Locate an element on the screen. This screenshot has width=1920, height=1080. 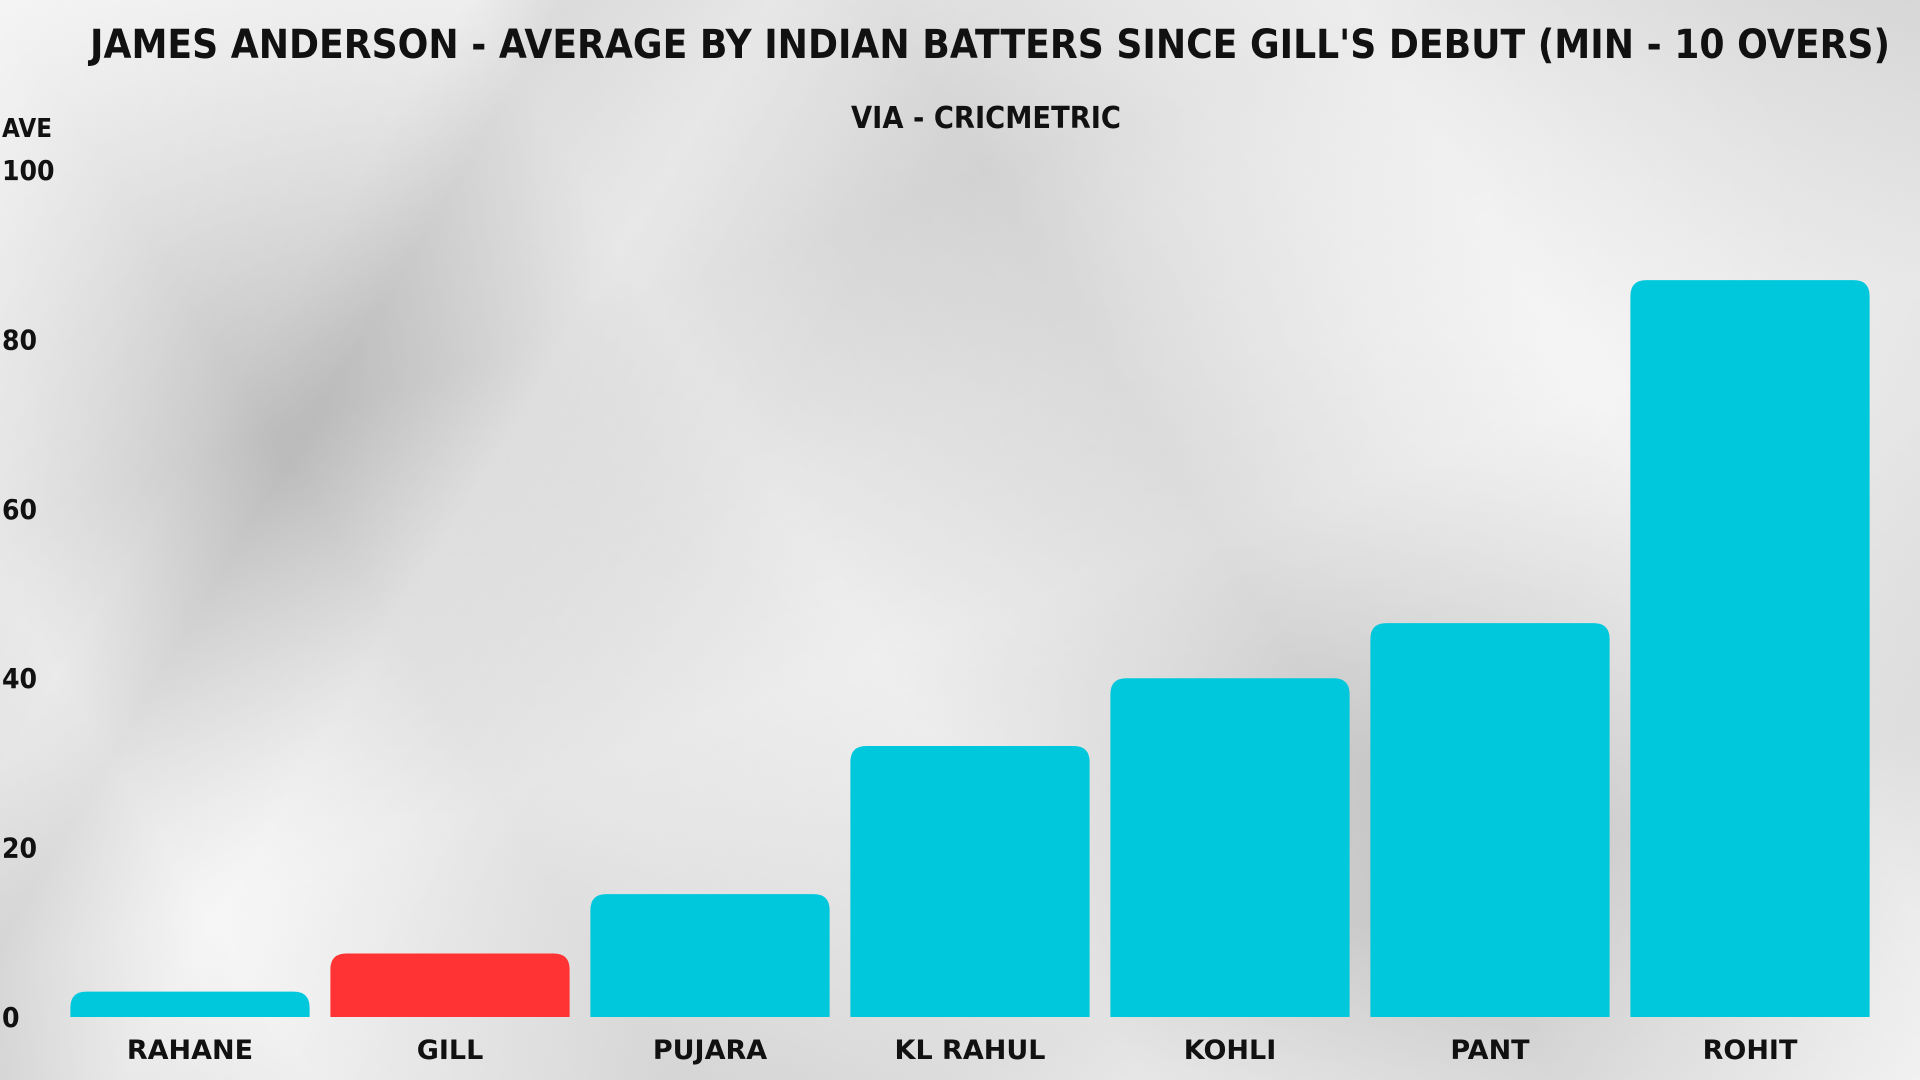
y-axis-ticks: 0 20 40 60 80 100 is located at coordinates (28, 594).